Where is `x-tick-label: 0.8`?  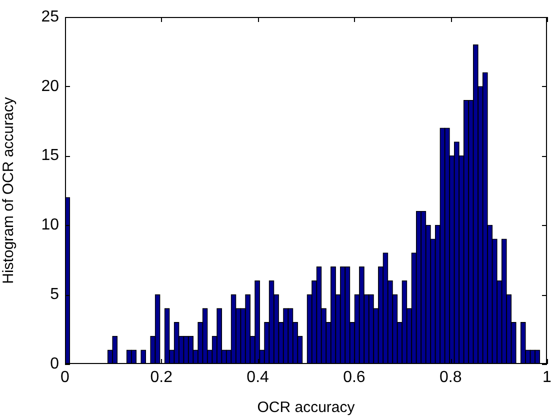 x-tick-label: 0.8 is located at coordinates (450, 377).